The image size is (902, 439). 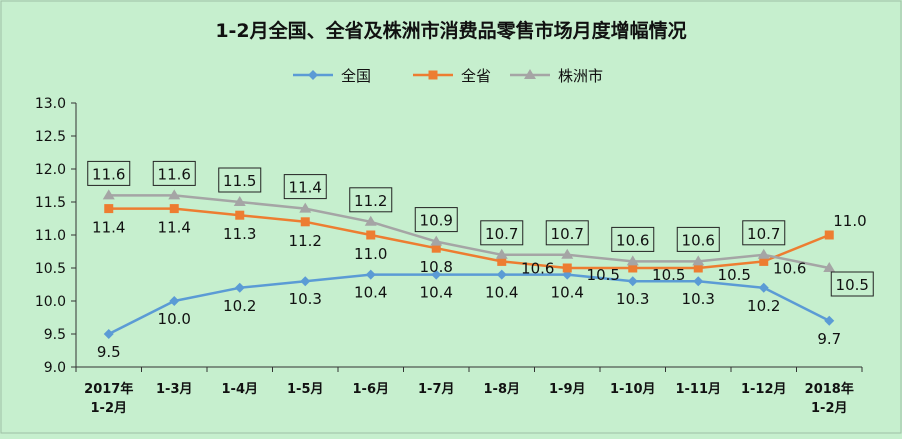 I want to click on x-tick-label: 1-11月, so click(x=698, y=389).